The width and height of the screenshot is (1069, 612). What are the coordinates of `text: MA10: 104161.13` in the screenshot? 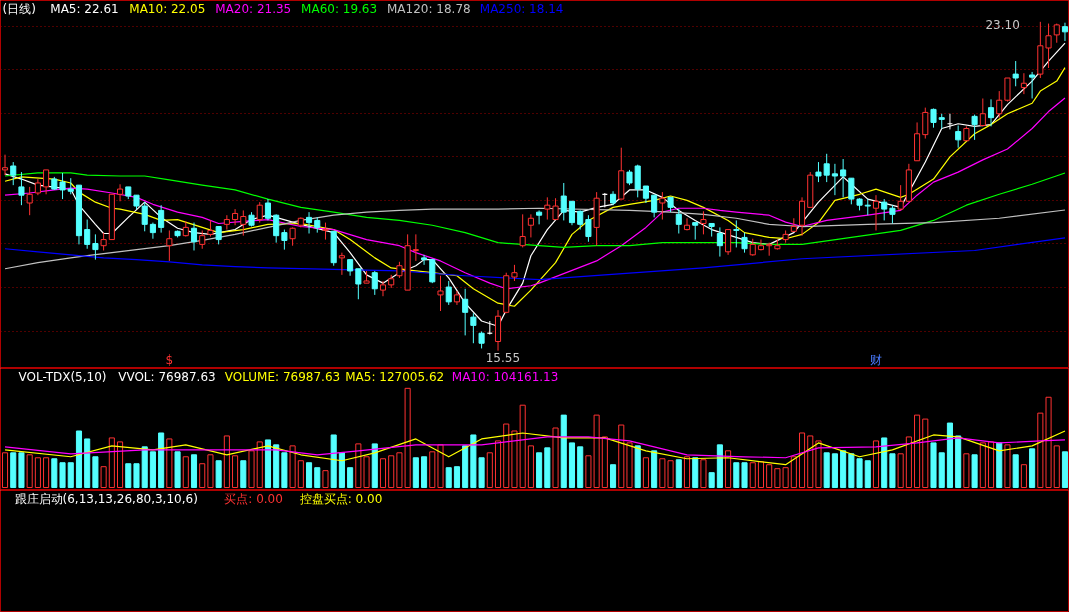 It's located at (505, 376).